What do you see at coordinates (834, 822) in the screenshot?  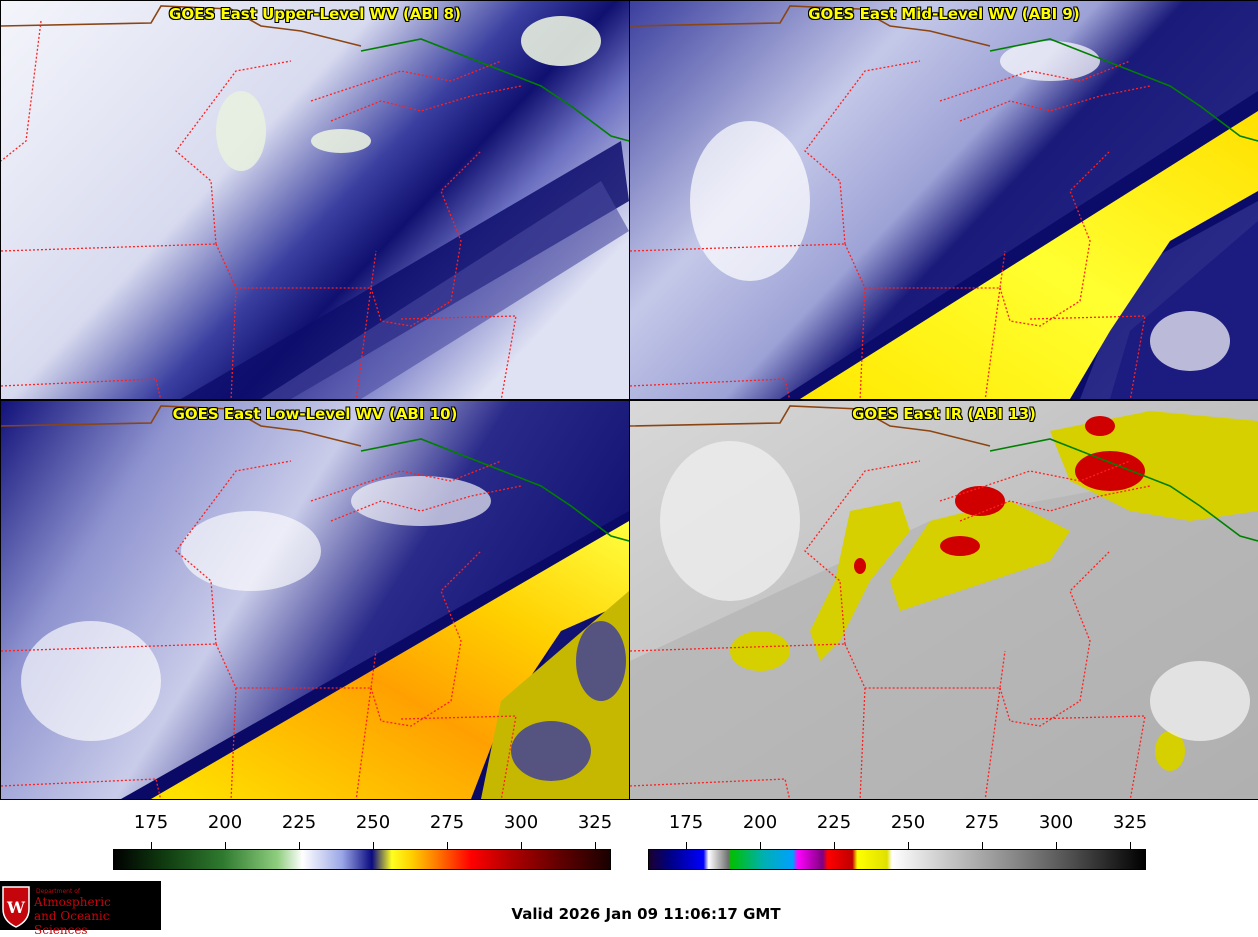 I see `ir-colorbar-tick: 225` at bounding box center [834, 822].